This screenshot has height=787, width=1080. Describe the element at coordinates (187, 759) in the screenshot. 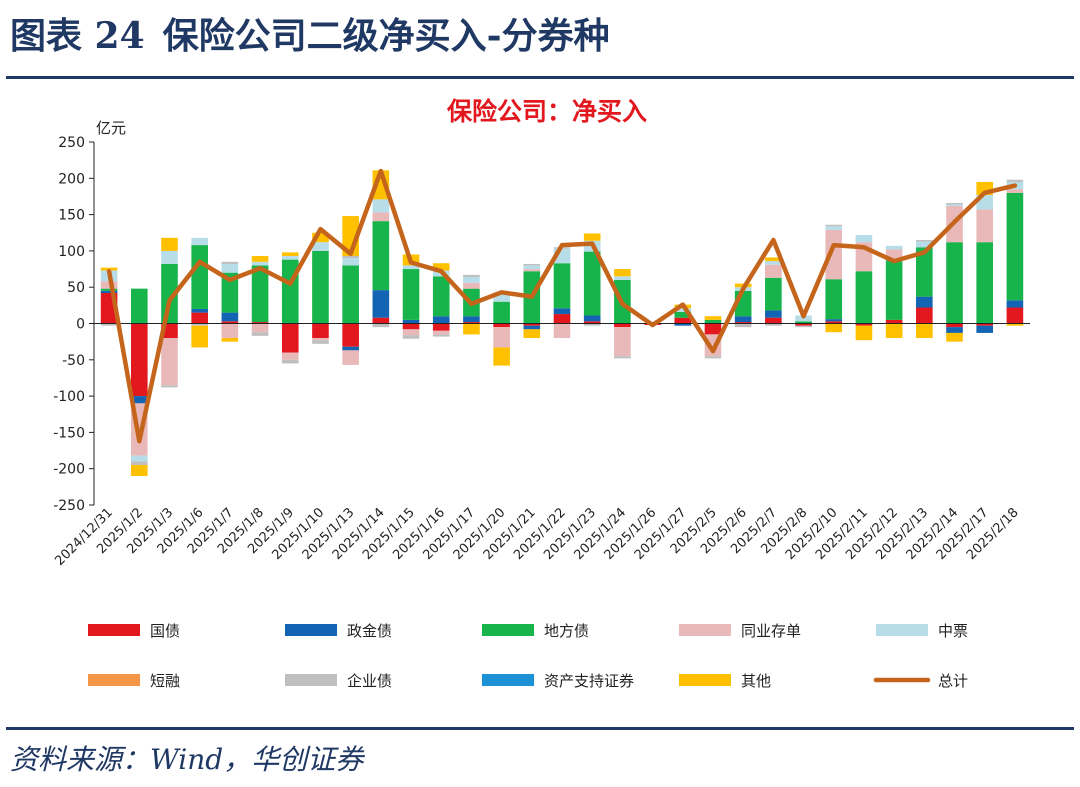

I see `source-note: 资料来源：Wind，华创证券` at that location.